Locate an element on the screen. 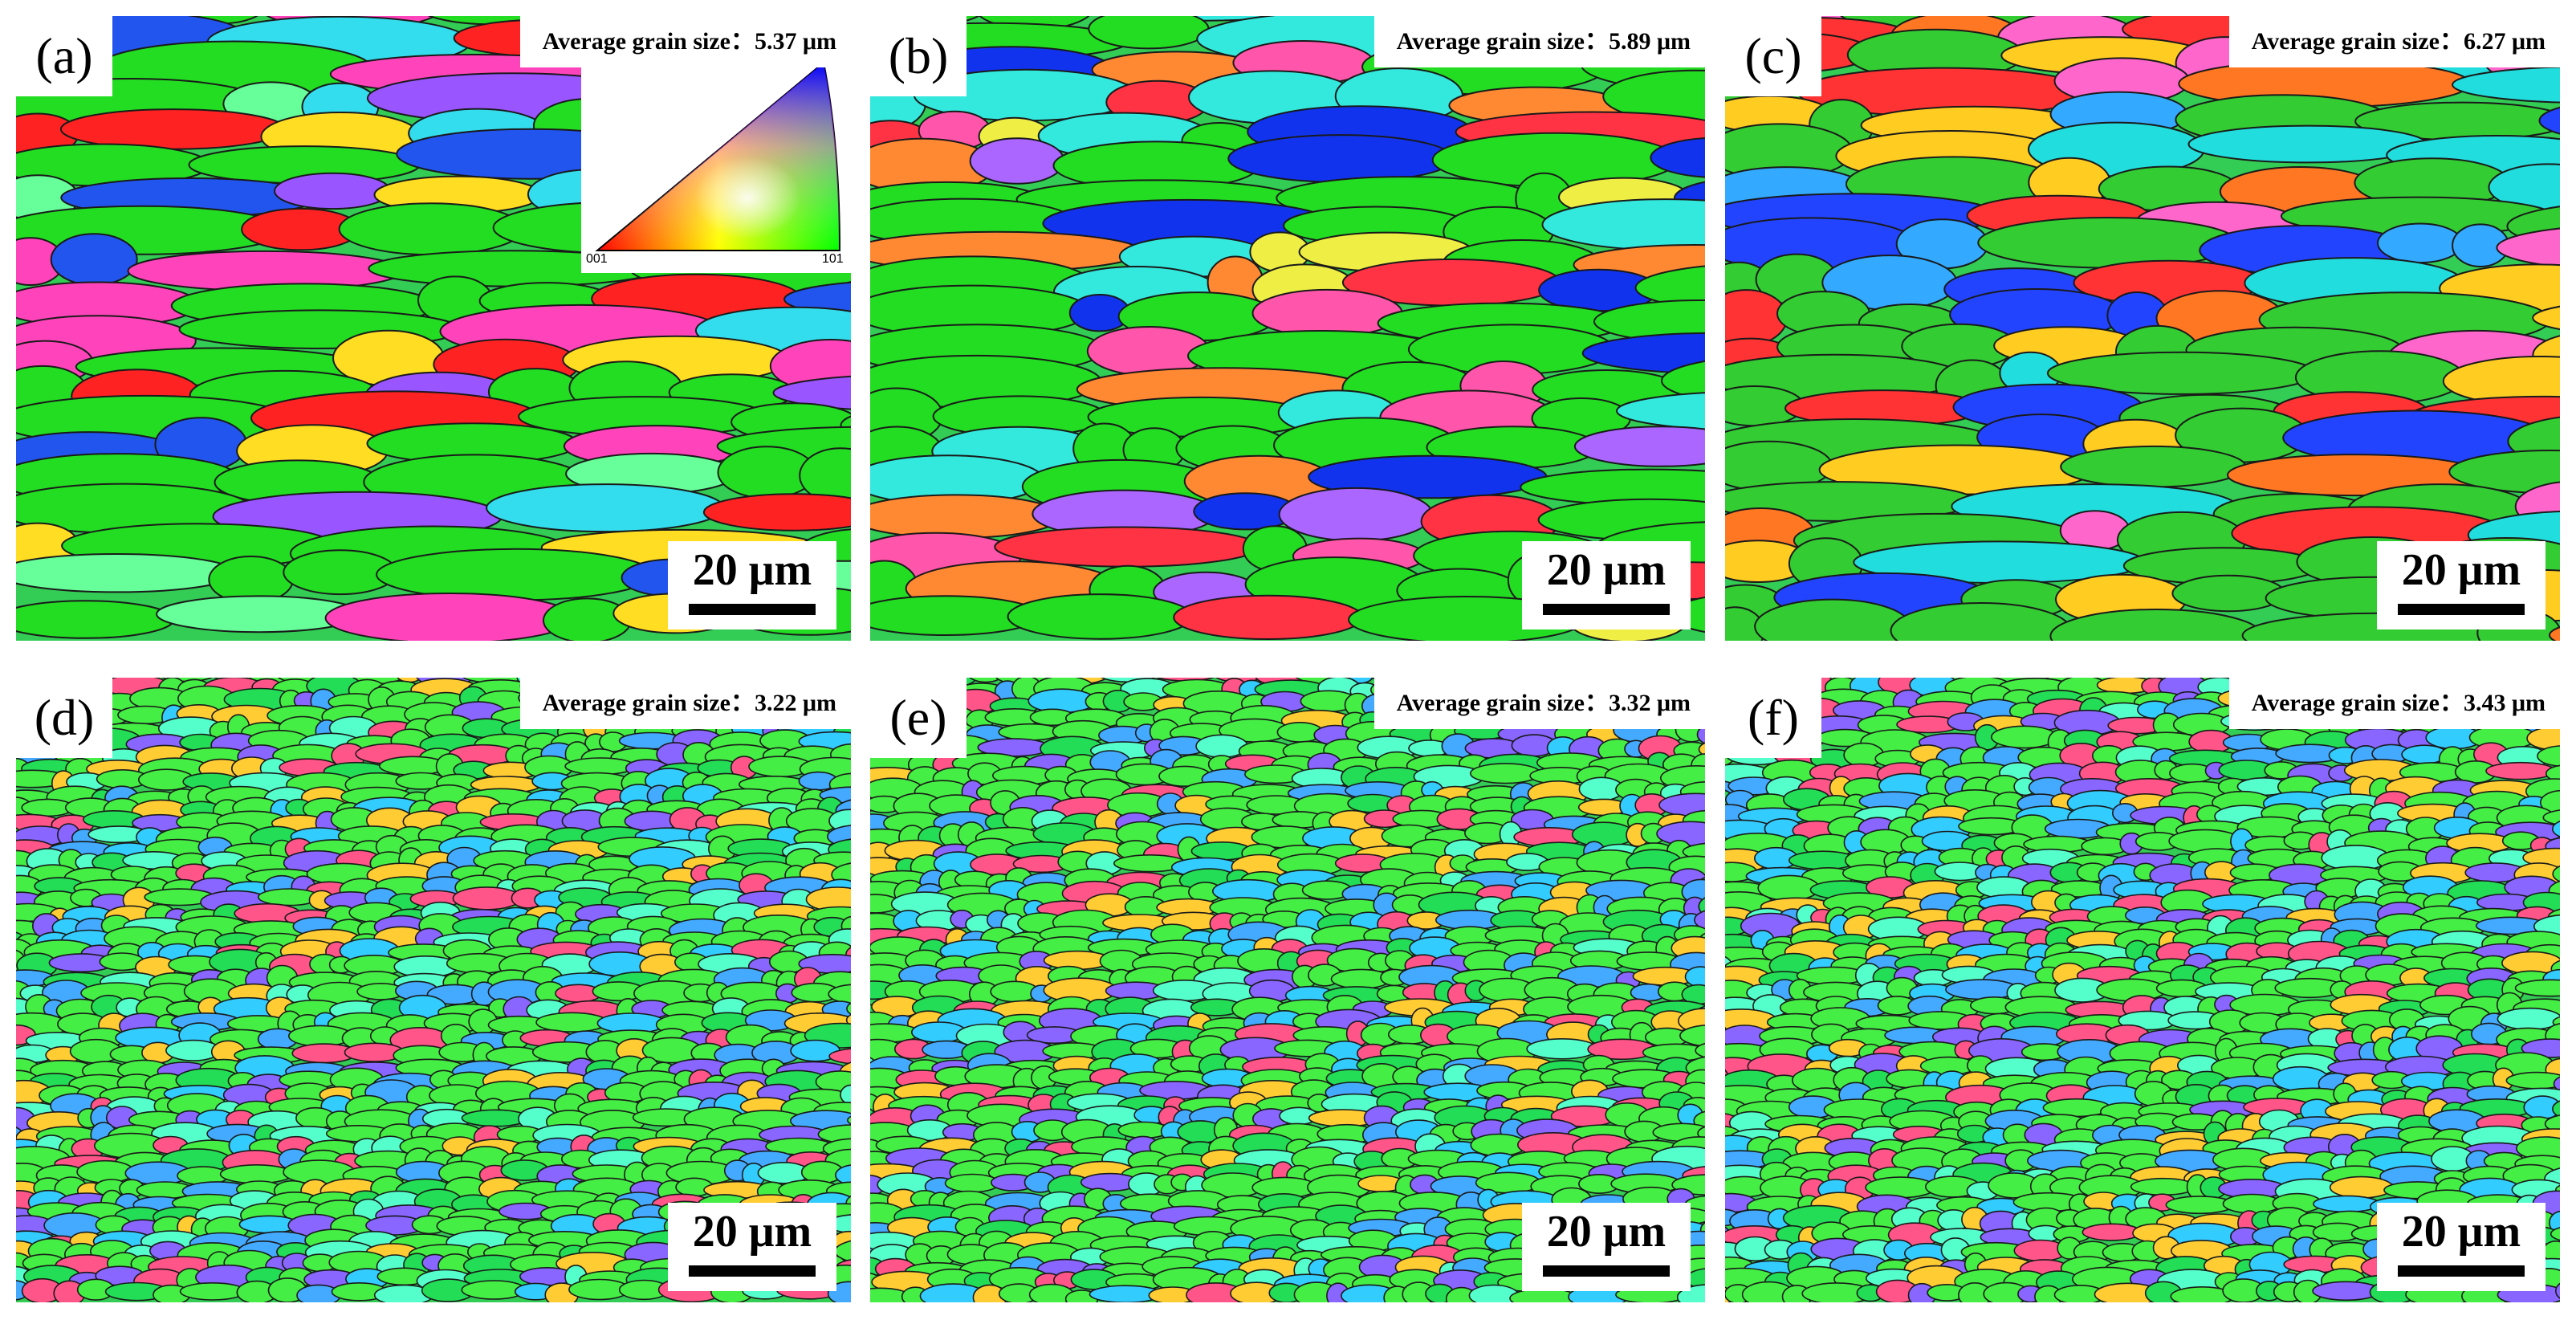  average-grain-size-label: Average grain size：5.37 μm is located at coordinates (685, 41).